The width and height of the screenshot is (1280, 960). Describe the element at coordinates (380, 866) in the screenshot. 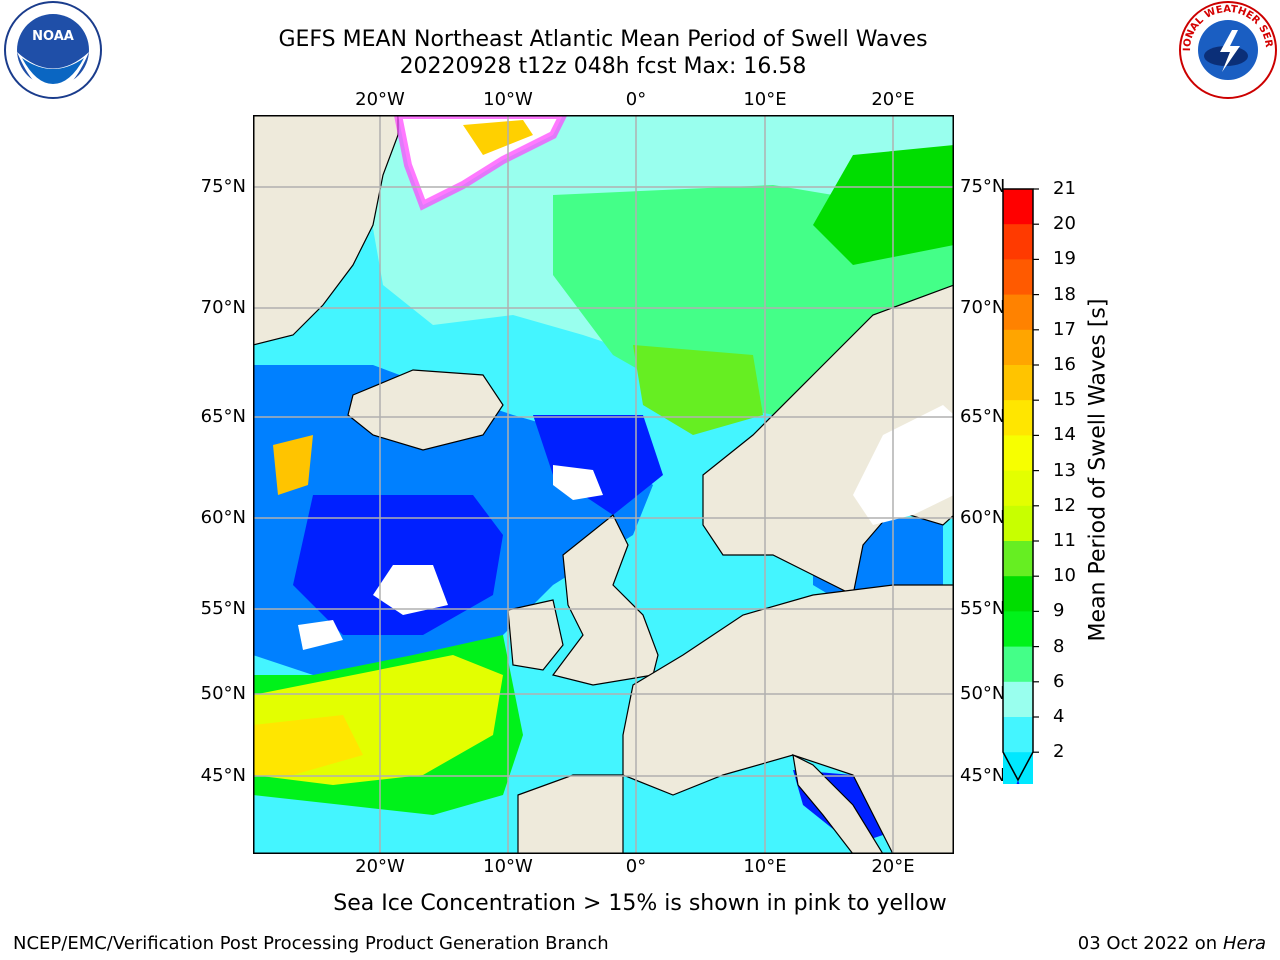

I see `lon-tick-bottom-20w: 20°W` at that location.